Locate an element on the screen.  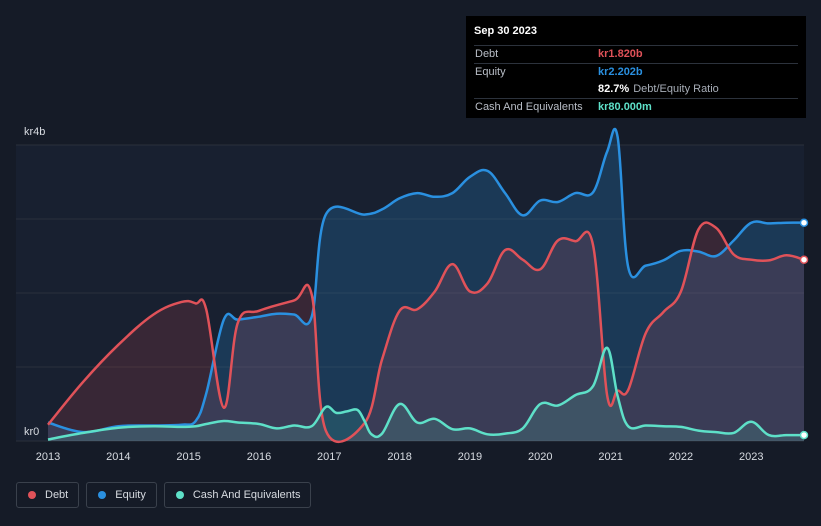
legend-item-debt: Debt is located at coordinates (48, 495).